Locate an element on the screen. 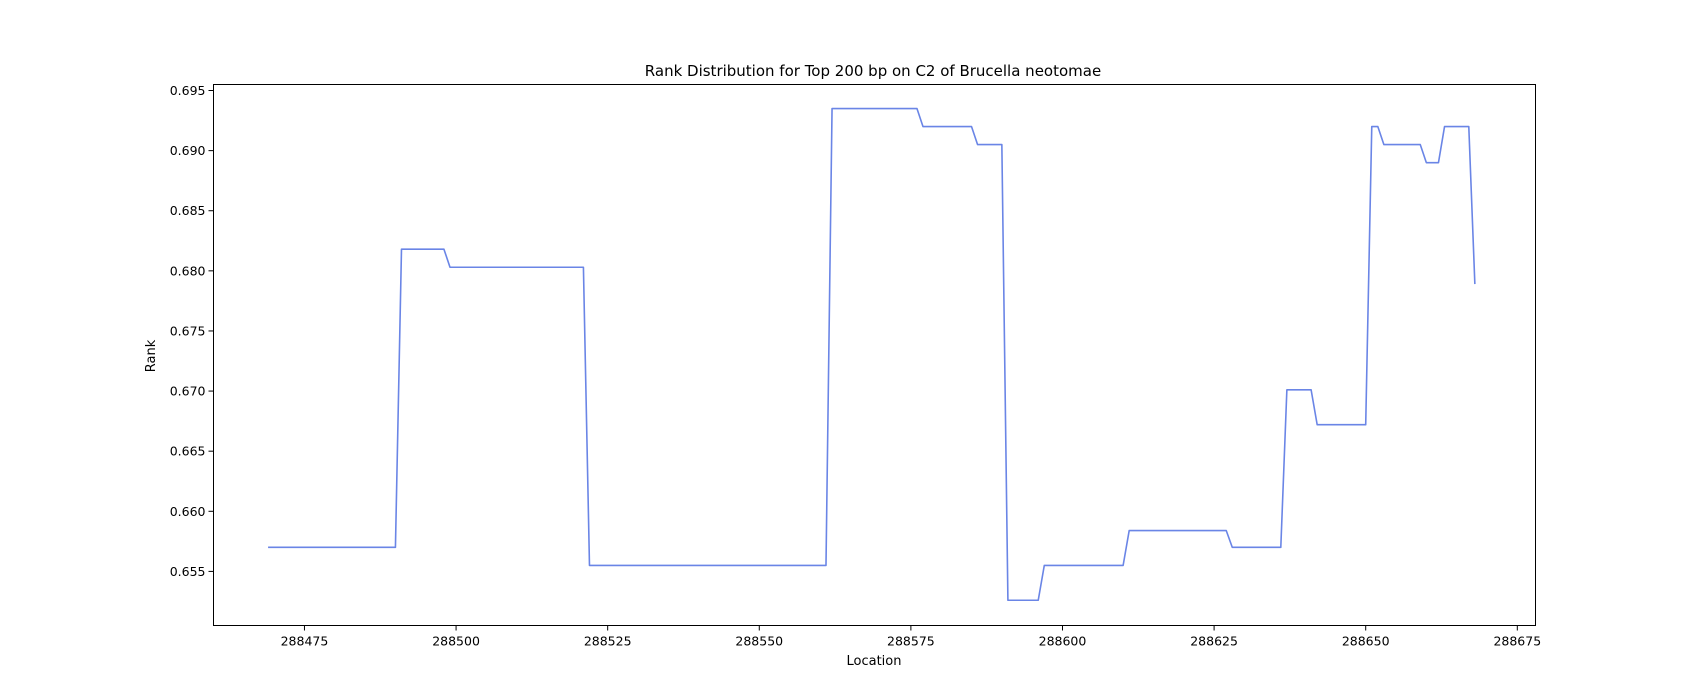 The width and height of the screenshot is (1700, 700). x-tick-label: 288500 is located at coordinates (456, 641).